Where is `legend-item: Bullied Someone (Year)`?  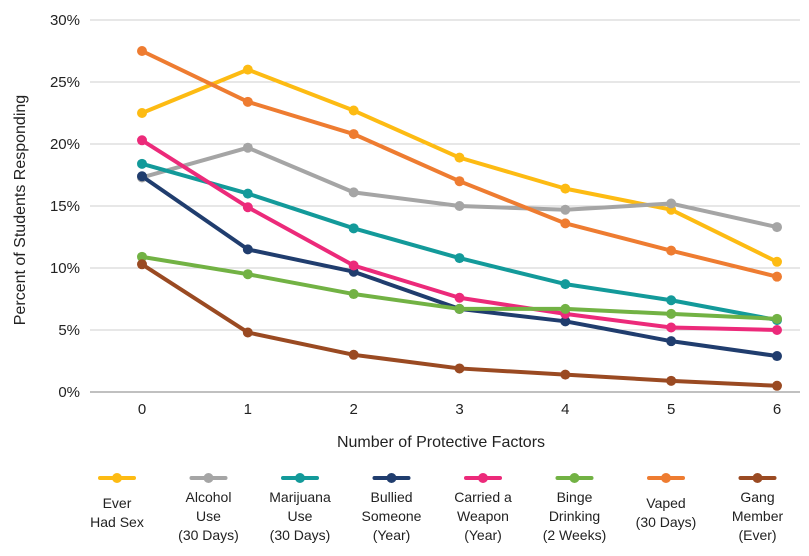 legend-item: Bullied Someone (Year) is located at coordinates (392, 508).